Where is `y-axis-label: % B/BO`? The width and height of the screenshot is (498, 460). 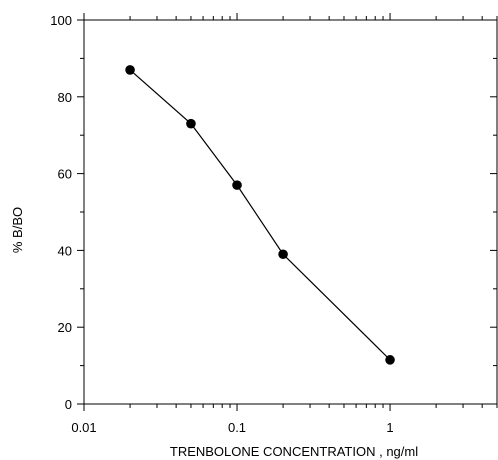
y-axis-label: % B/BO is located at coordinates (17, 230).